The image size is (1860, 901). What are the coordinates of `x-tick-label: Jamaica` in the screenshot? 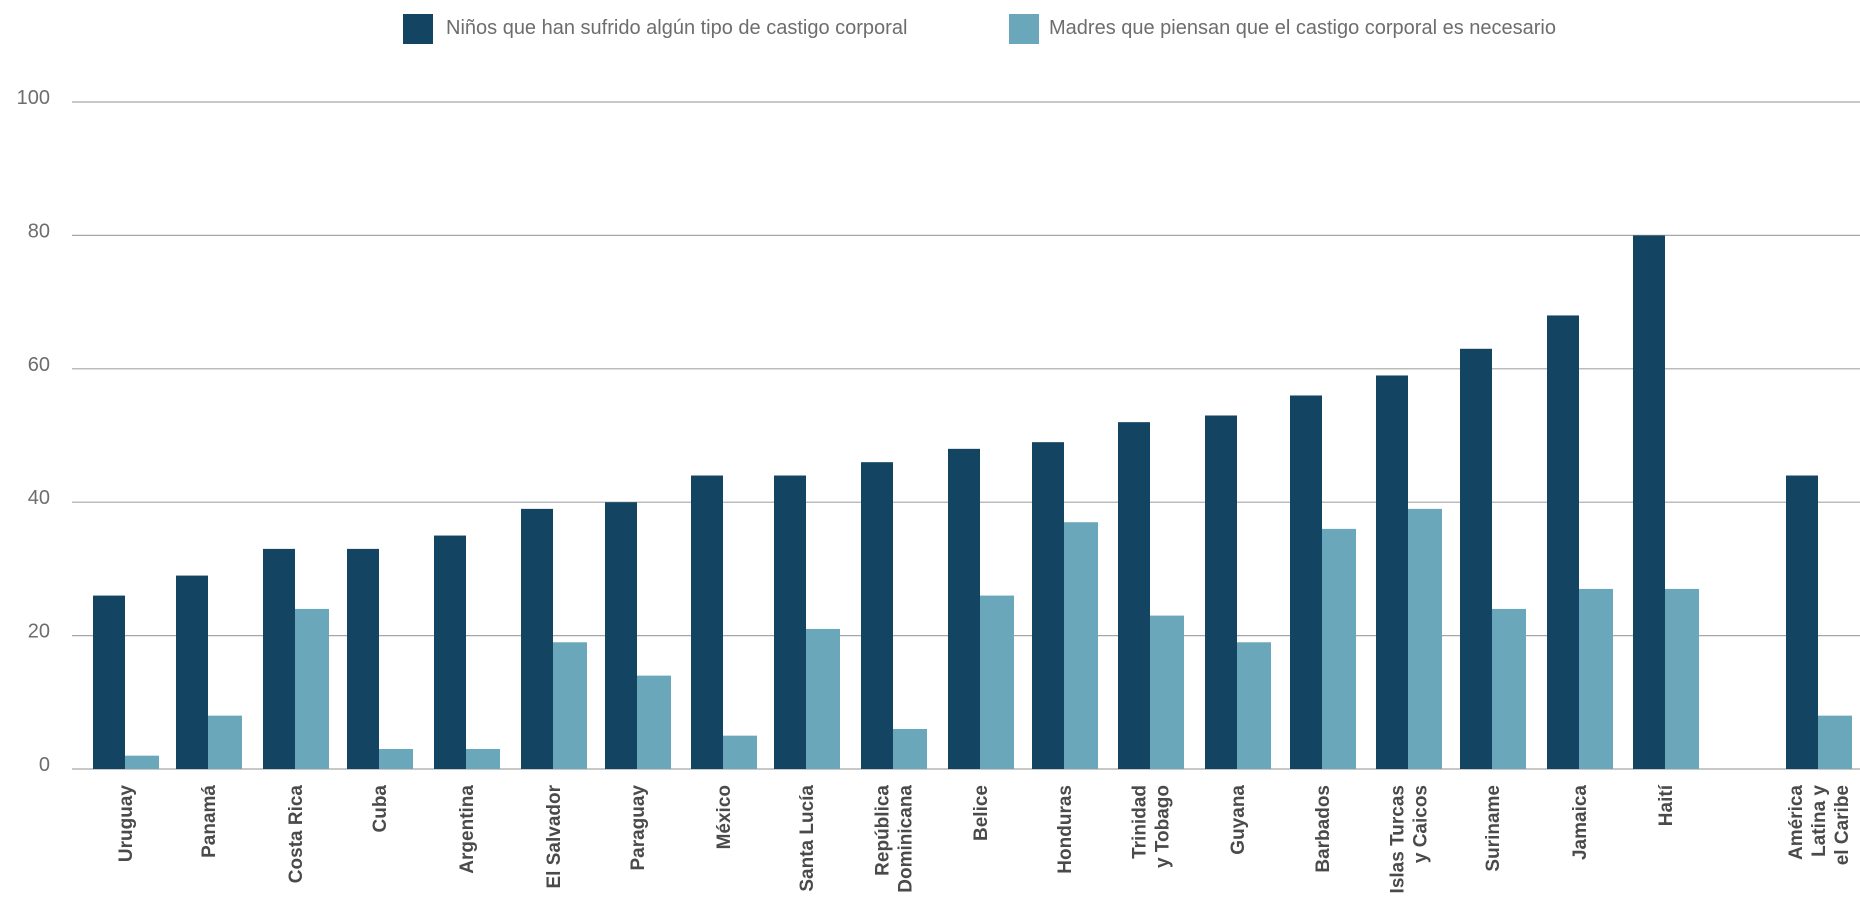 It's located at (1580, 822).